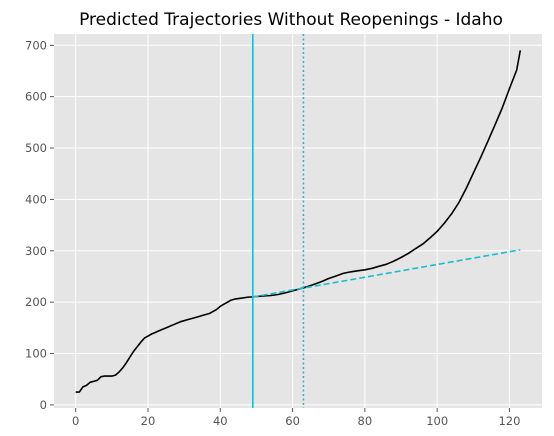 The image size is (554, 436). I want to click on y-tick-label: 700, so click(36, 45).